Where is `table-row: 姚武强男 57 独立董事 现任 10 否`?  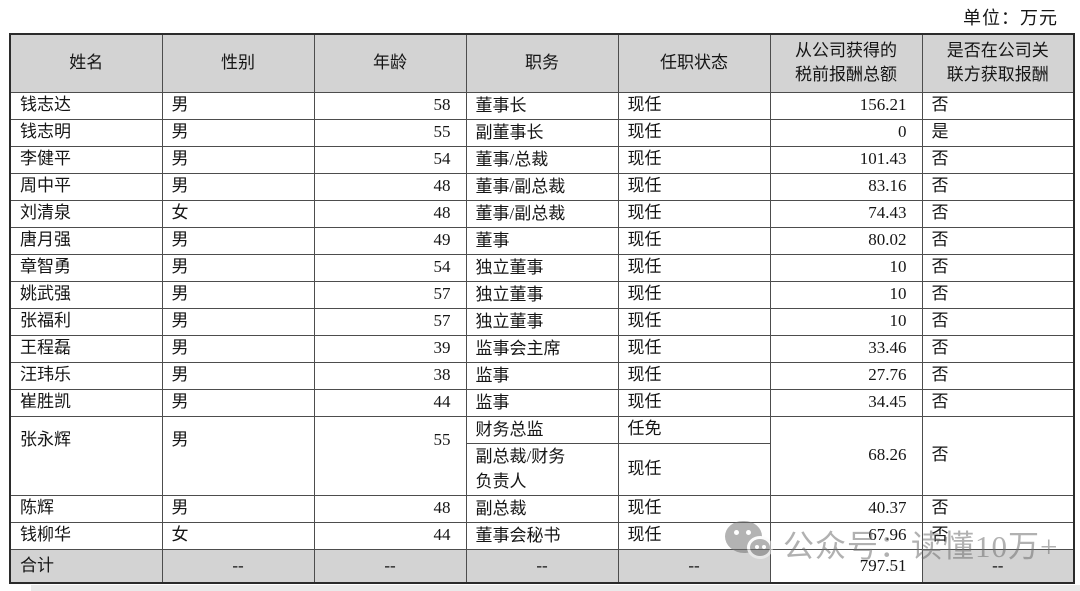
table-row: 姚武强男 57 独立董事 现任 10 否 is located at coordinates (542, 294).